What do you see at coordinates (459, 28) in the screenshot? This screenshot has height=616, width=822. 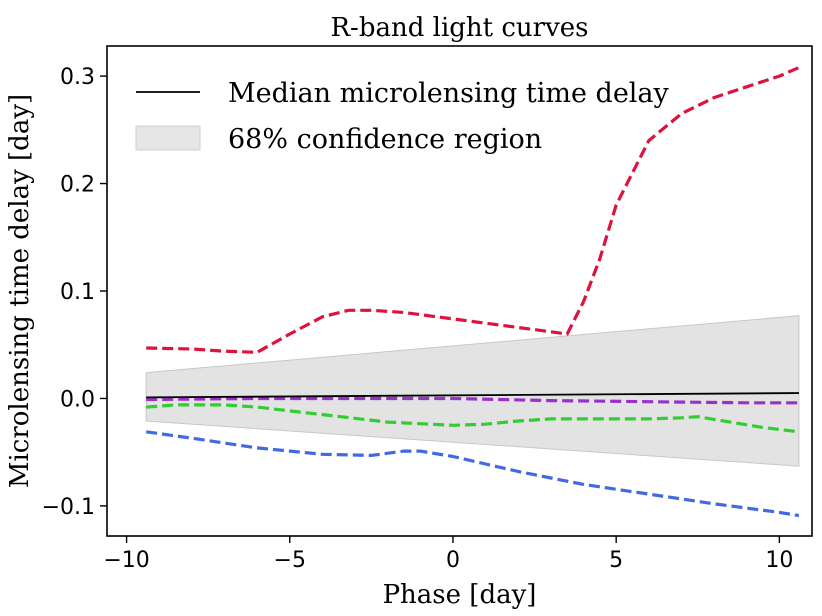 I see `chart-title: R-band light curves` at bounding box center [459, 28].